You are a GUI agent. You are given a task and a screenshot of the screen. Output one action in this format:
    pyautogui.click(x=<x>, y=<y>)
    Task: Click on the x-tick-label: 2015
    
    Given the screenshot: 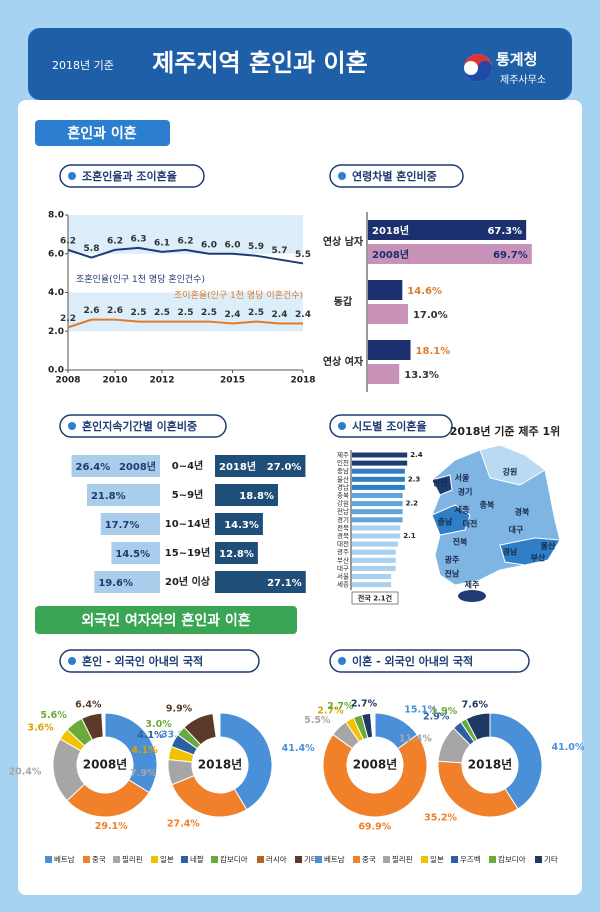 What is the action you would take?
    pyautogui.click(x=232, y=381)
    